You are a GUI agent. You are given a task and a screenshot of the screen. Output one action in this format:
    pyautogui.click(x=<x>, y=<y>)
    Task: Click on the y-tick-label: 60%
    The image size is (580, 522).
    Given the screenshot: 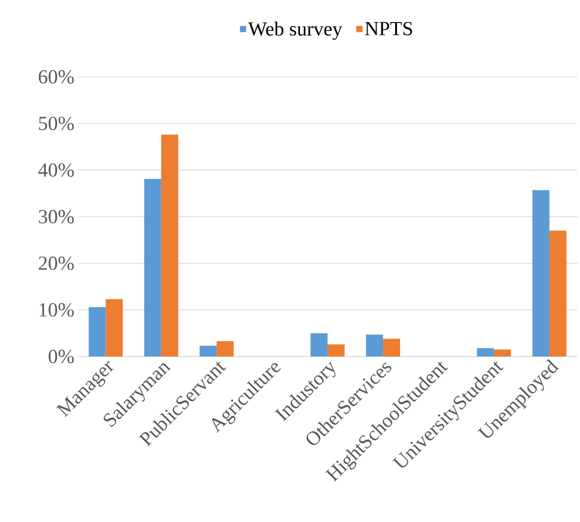 What is the action you would take?
    pyautogui.click(x=56, y=77)
    